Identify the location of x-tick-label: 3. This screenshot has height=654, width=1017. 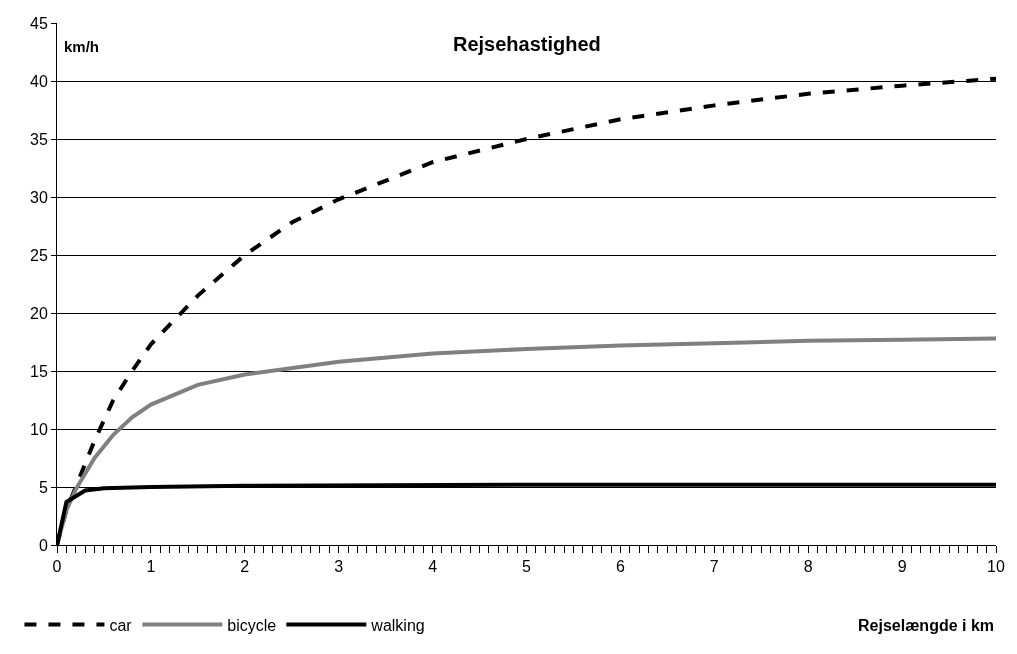
(339, 567).